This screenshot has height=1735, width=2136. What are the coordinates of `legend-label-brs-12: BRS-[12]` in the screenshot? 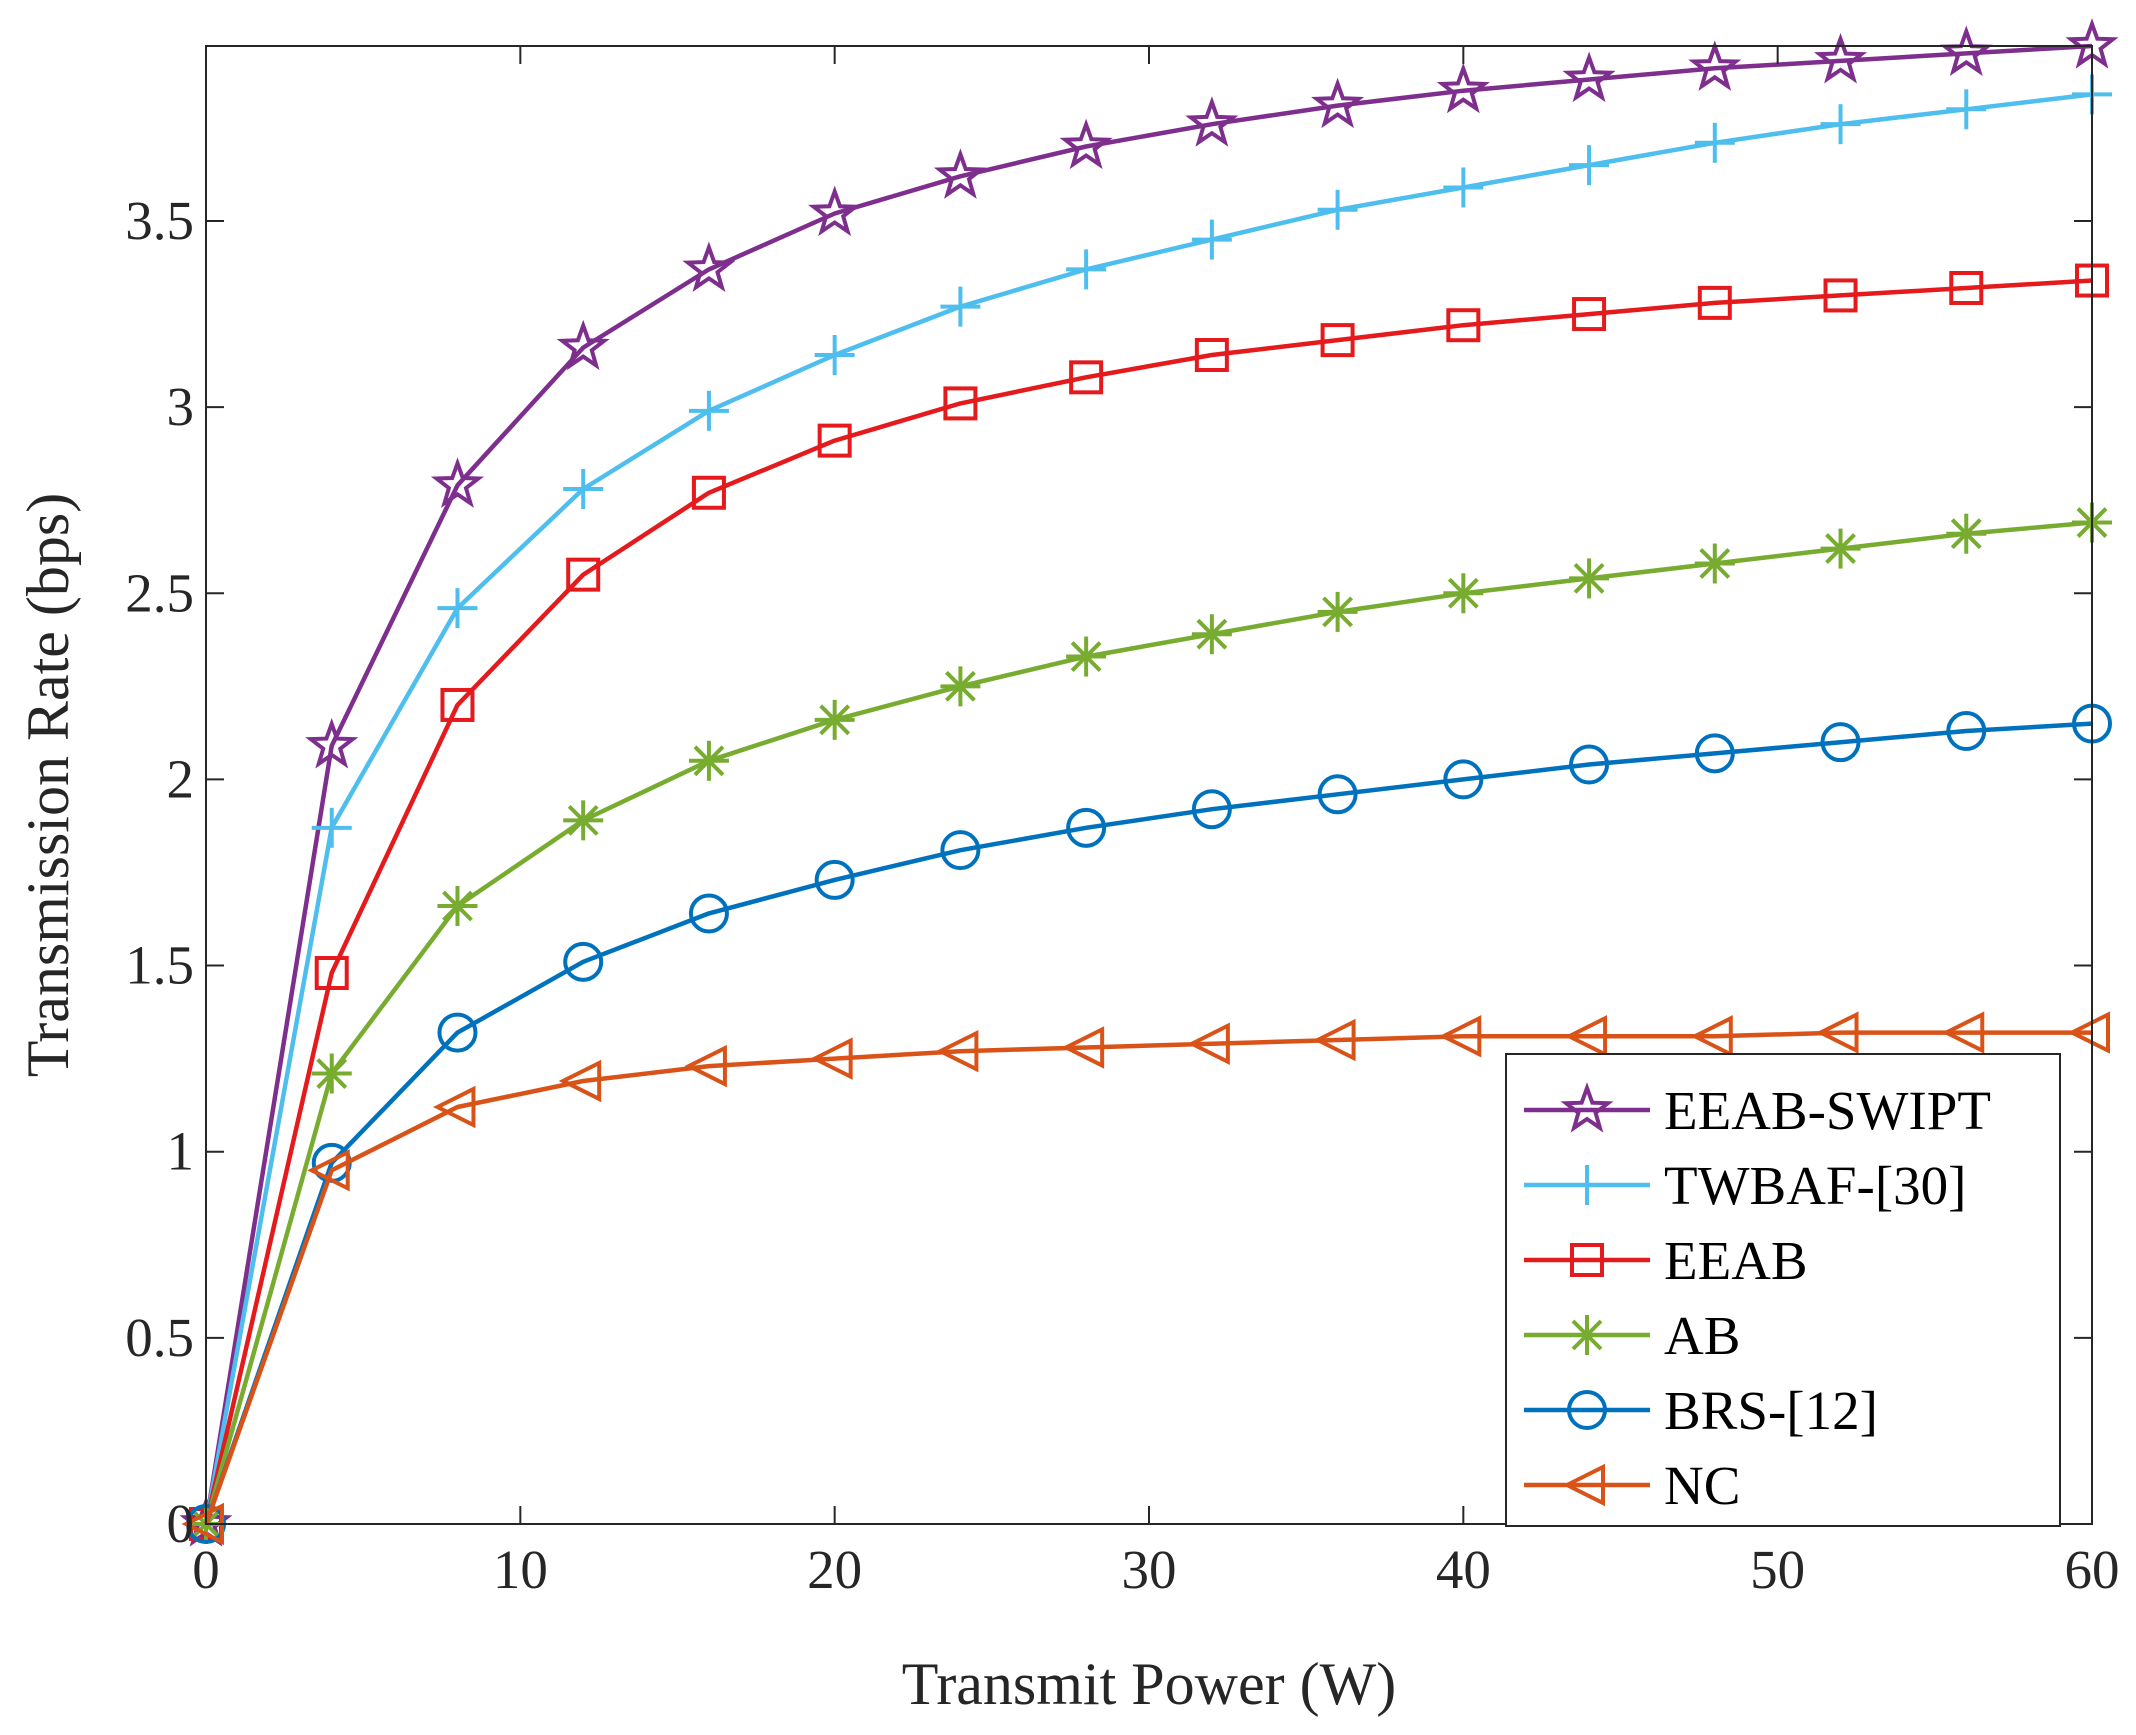 It's located at (1771, 1410).